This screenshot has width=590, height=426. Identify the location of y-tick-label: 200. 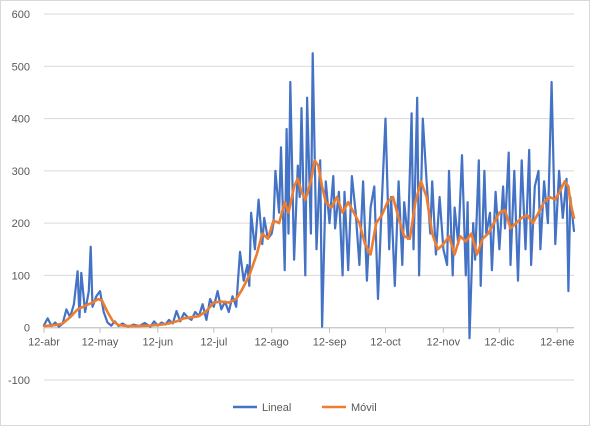
(21, 224).